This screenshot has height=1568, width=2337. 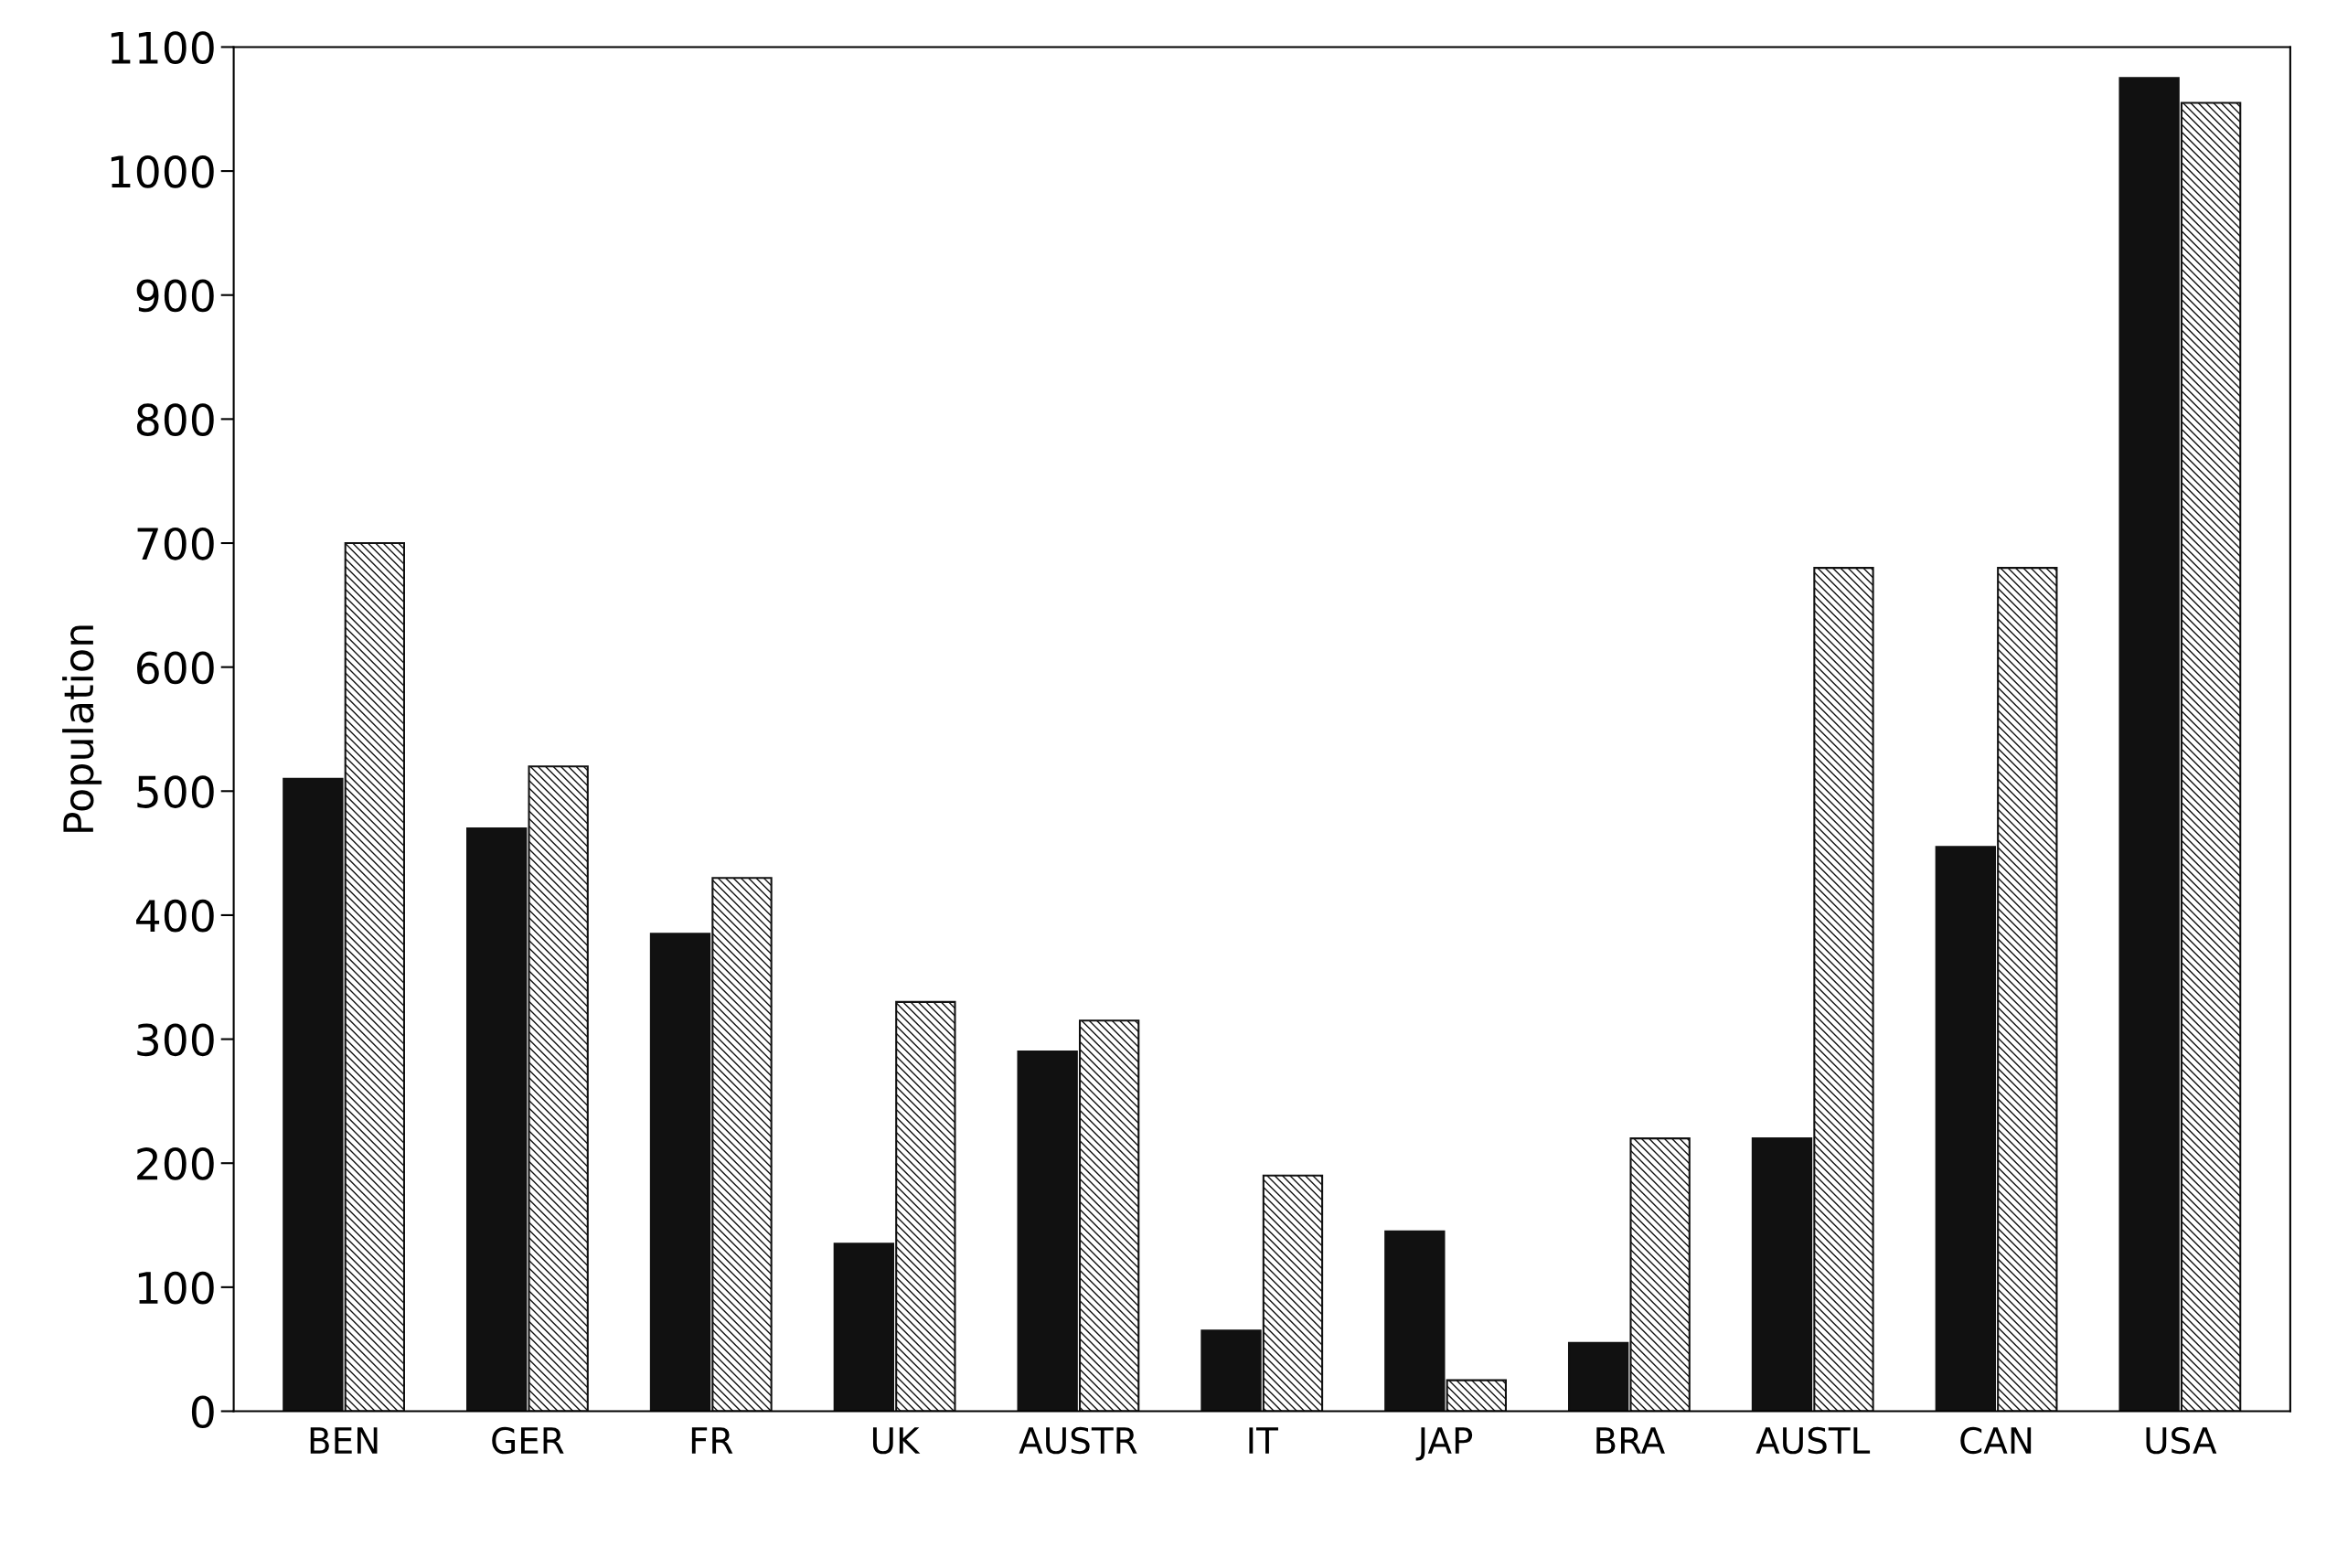 What do you see at coordinates (528, 1440) in the screenshot?
I see `x-tick-label: GER` at bounding box center [528, 1440].